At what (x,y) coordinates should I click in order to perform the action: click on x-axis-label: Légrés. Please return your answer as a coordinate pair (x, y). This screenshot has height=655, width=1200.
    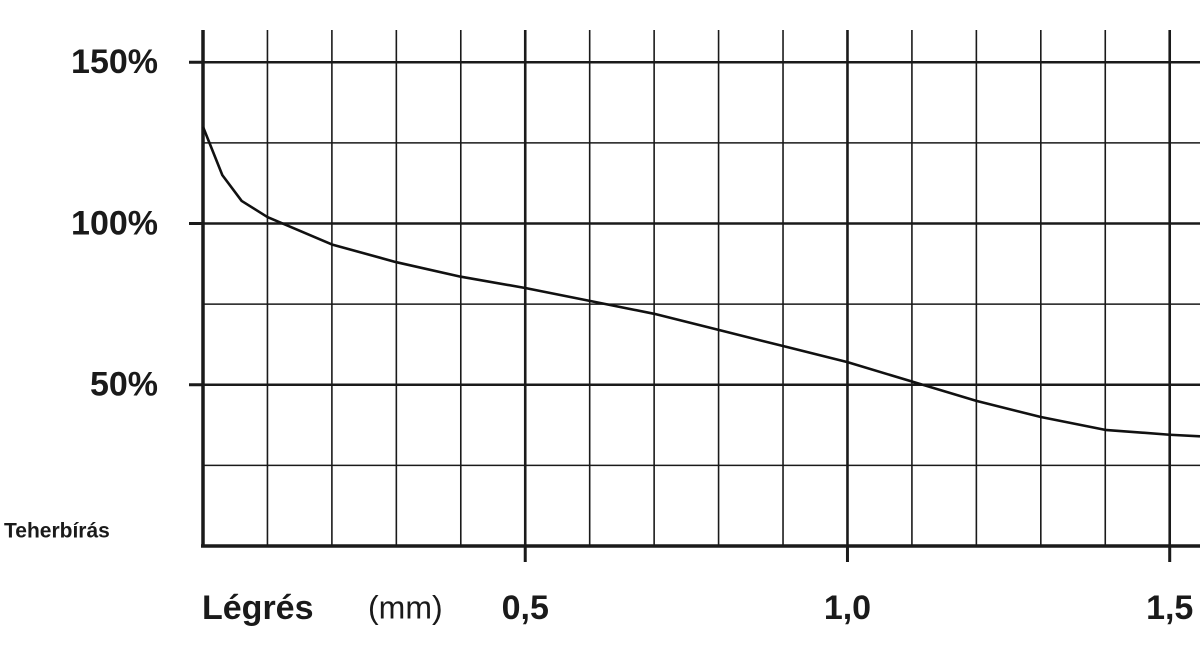
    Looking at the image, I should click on (258, 608).